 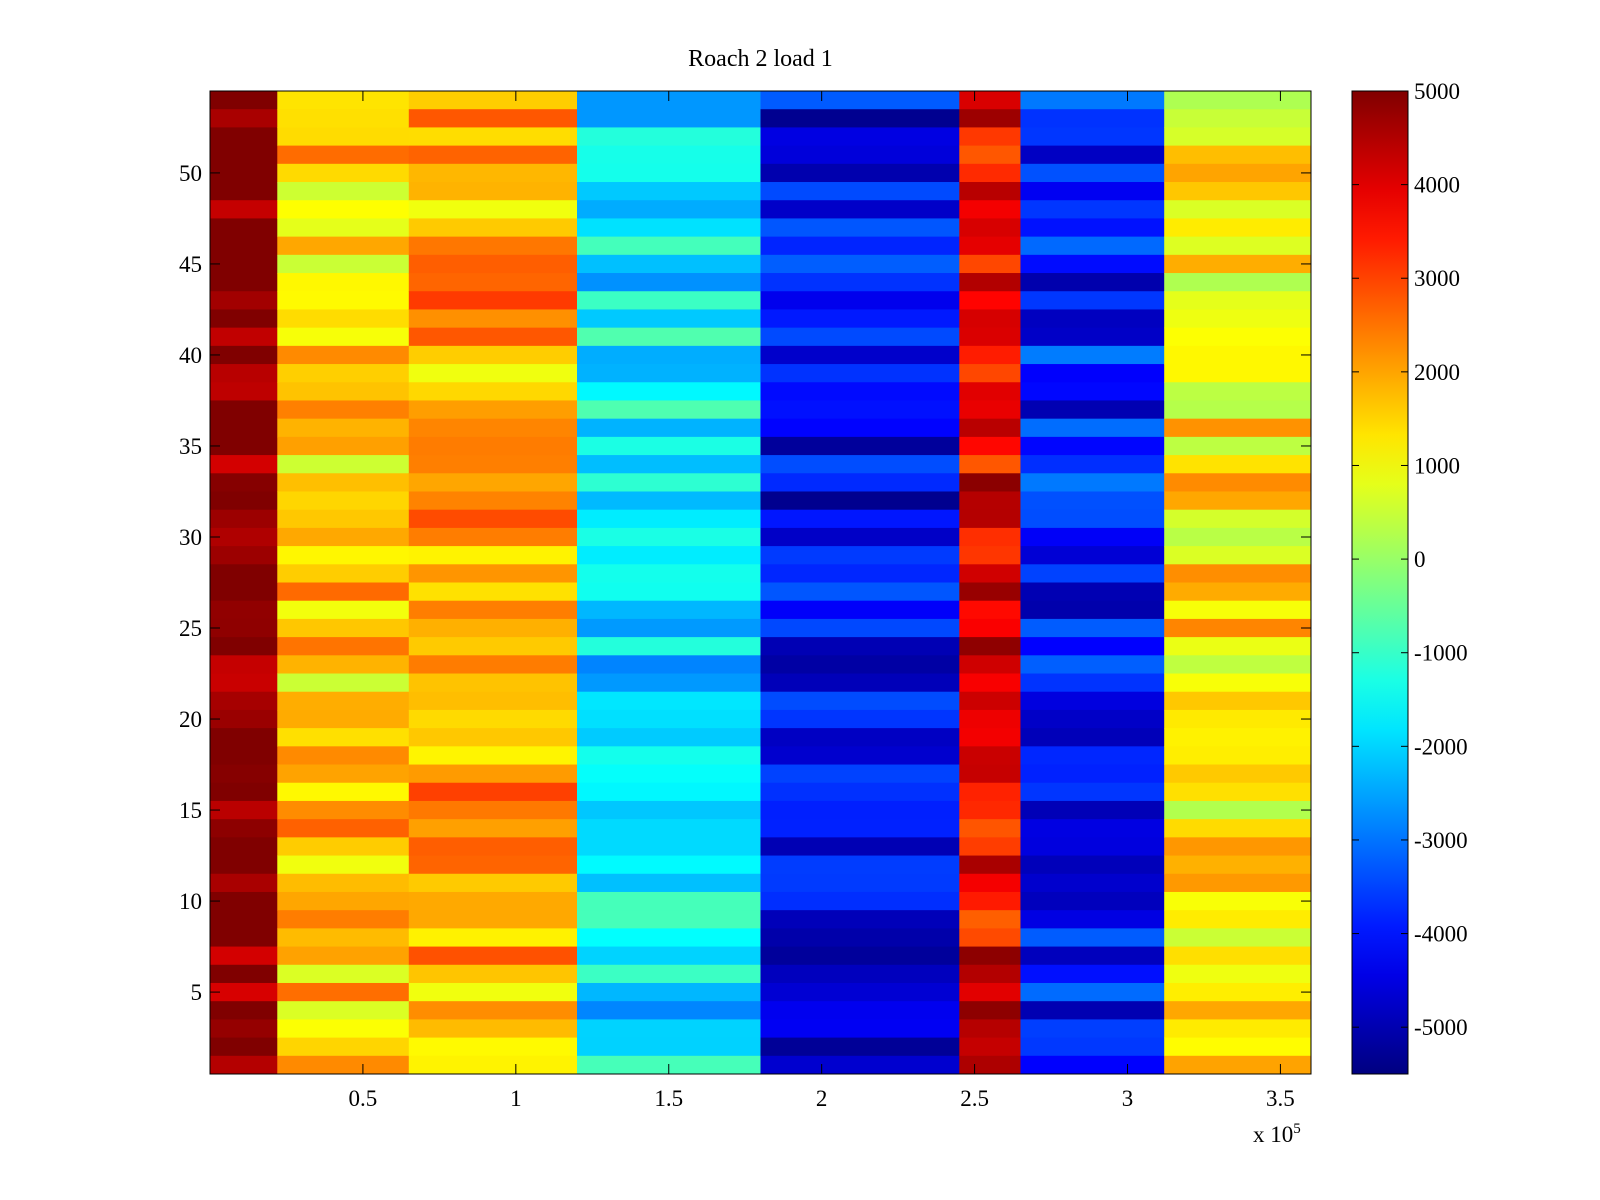 I want to click on colorbar, so click(x=1380, y=582).